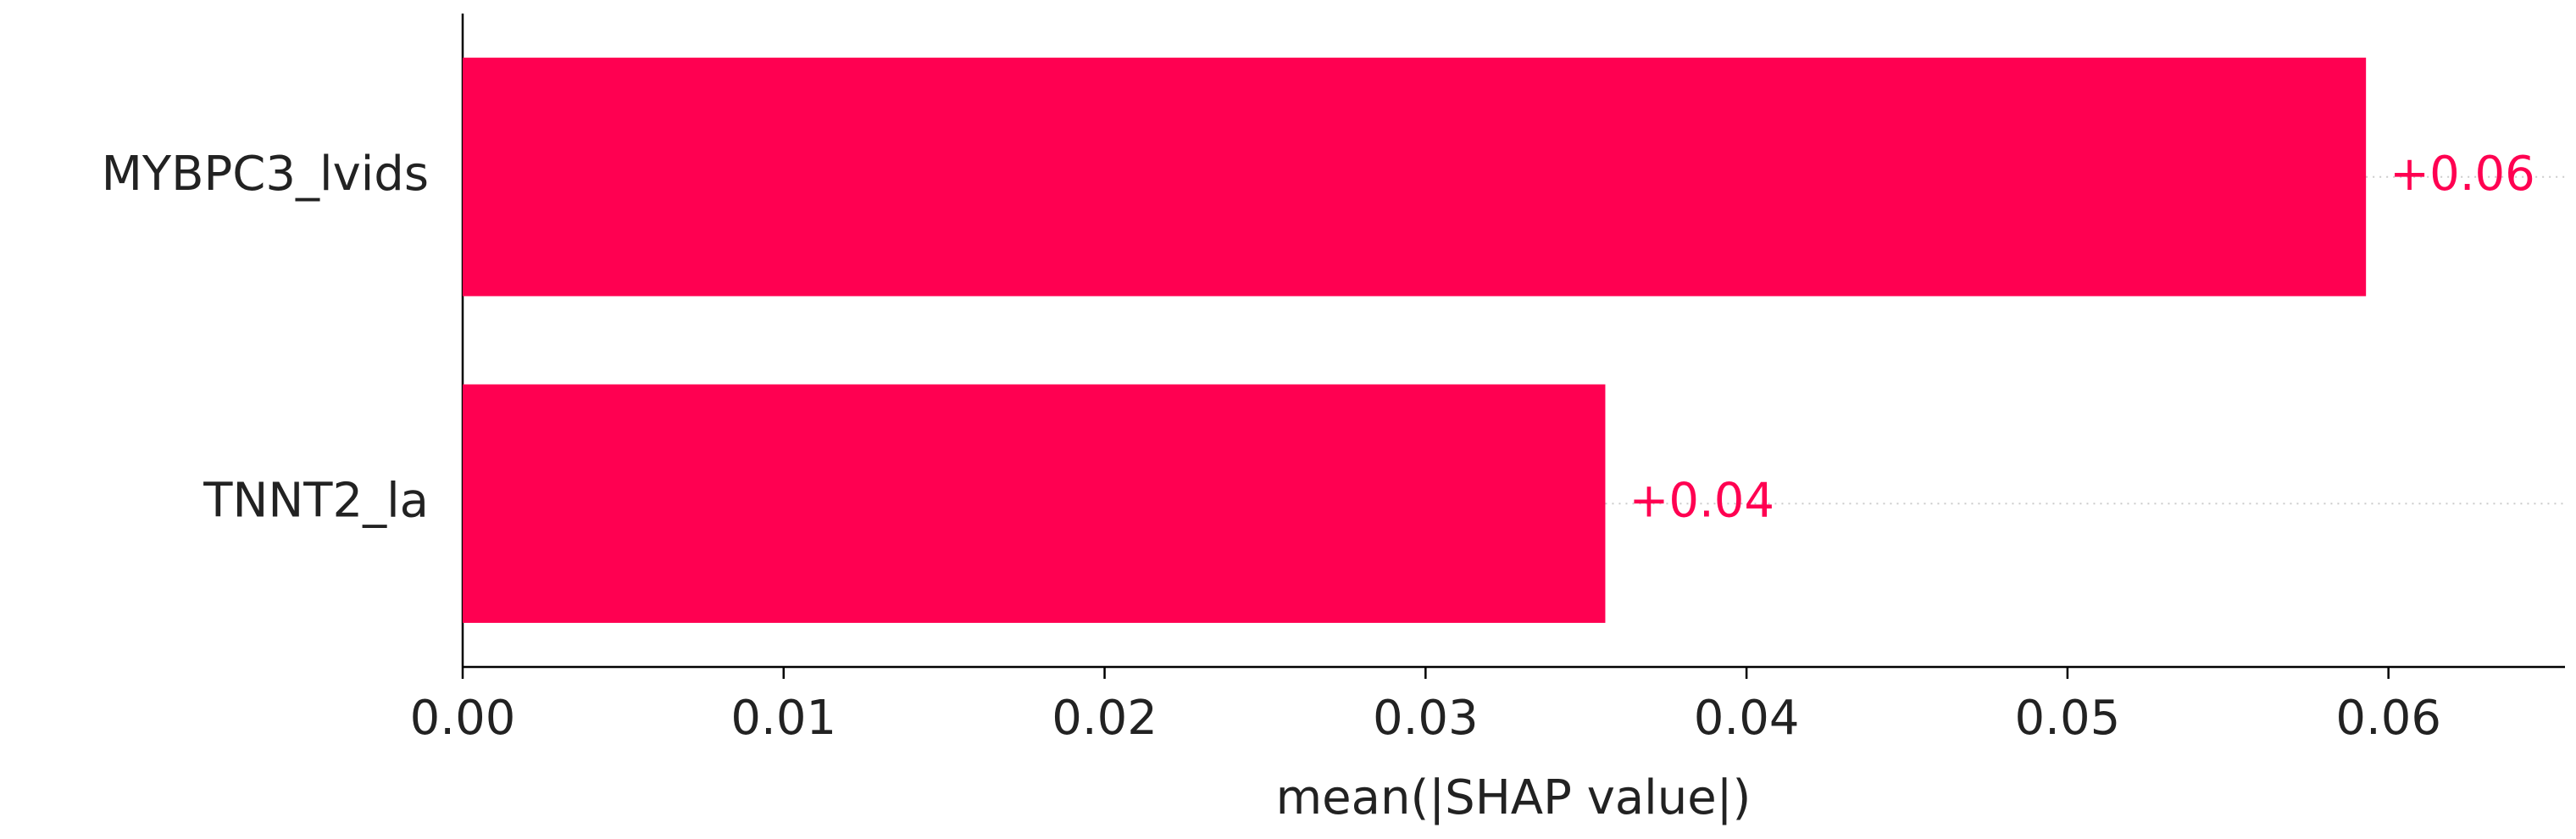 The height and width of the screenshot is (839, 2576). I want to click on y-tick-label: MYBPC3_lvids, so click(265, 174).